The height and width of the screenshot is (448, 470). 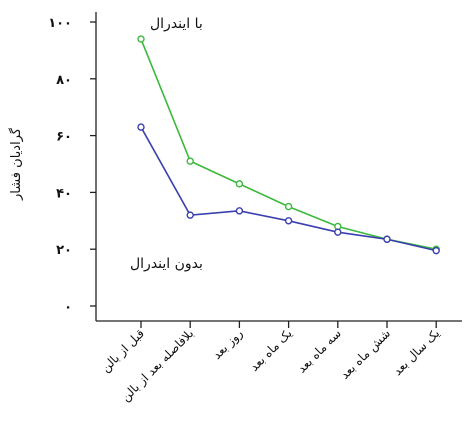 I want to click on y-tick-label: ۶۰, so click(x=64, y=137).